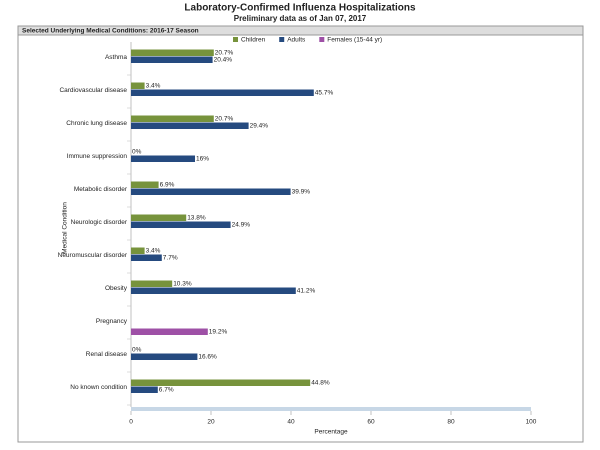 This screenshot has height=450, width=600. What do you see at coordinates (99, 222) in the screenshot?
I see `y-tick-label: Neurologic disorder` at bounding box center [99, 222].